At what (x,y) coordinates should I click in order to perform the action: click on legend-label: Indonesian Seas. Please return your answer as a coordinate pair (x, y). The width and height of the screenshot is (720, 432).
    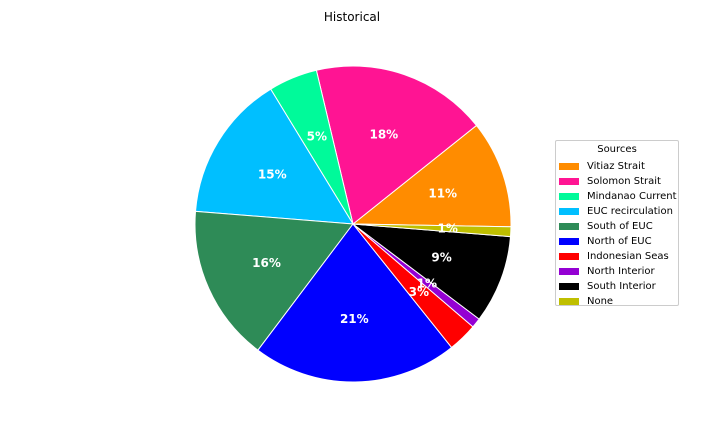
    Looking at the image, I should click on (628, 256).